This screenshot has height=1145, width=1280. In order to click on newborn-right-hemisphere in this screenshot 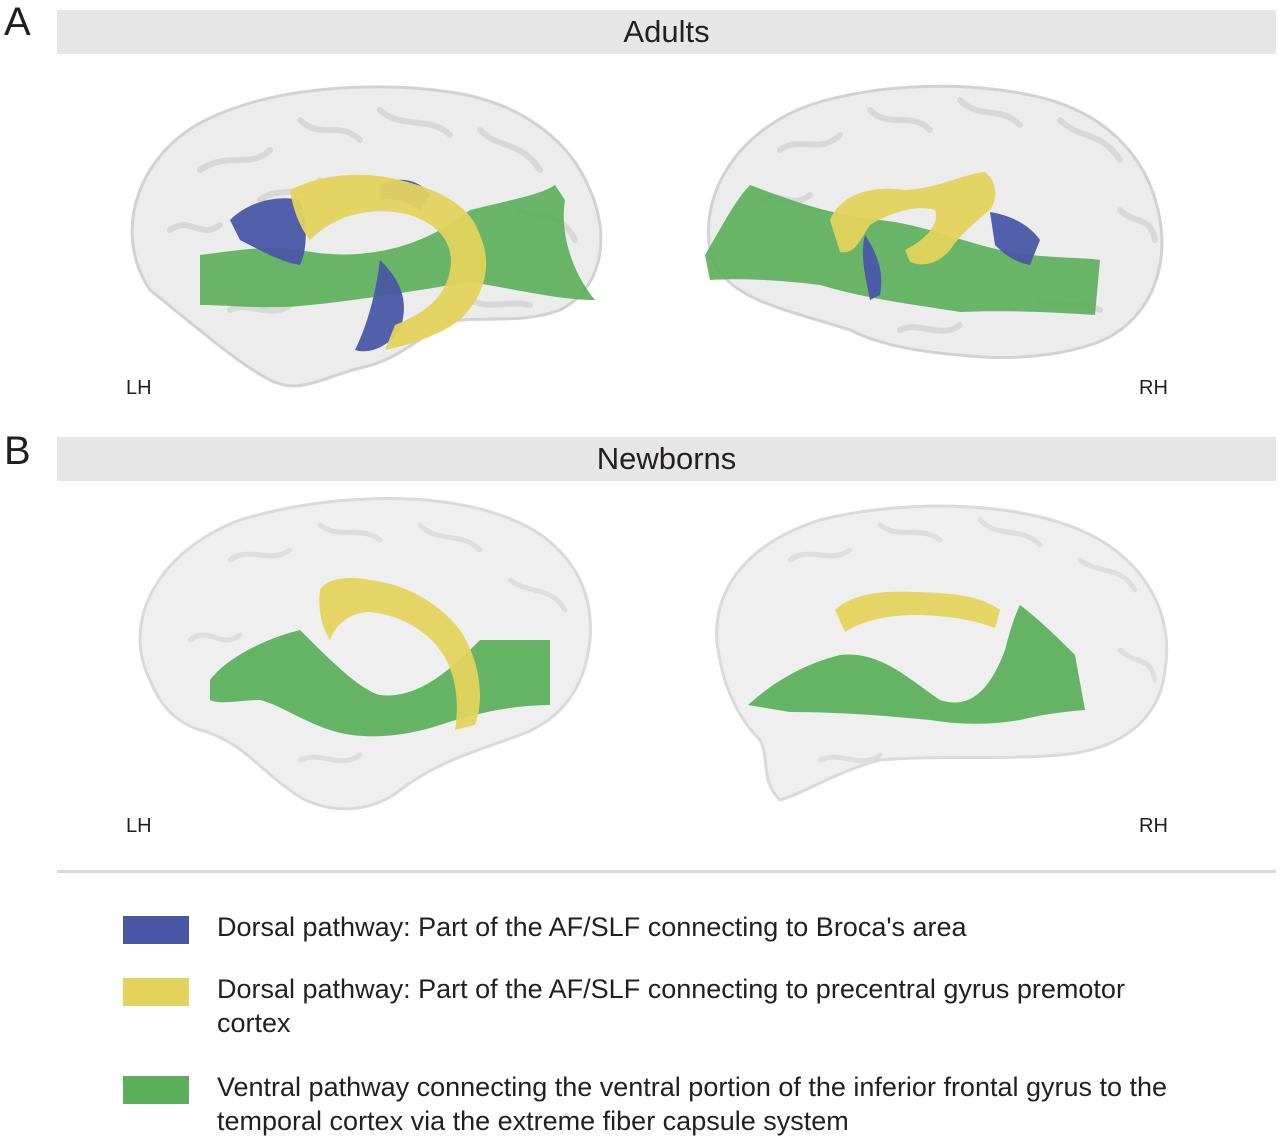, I will do `click(942, 653)`.